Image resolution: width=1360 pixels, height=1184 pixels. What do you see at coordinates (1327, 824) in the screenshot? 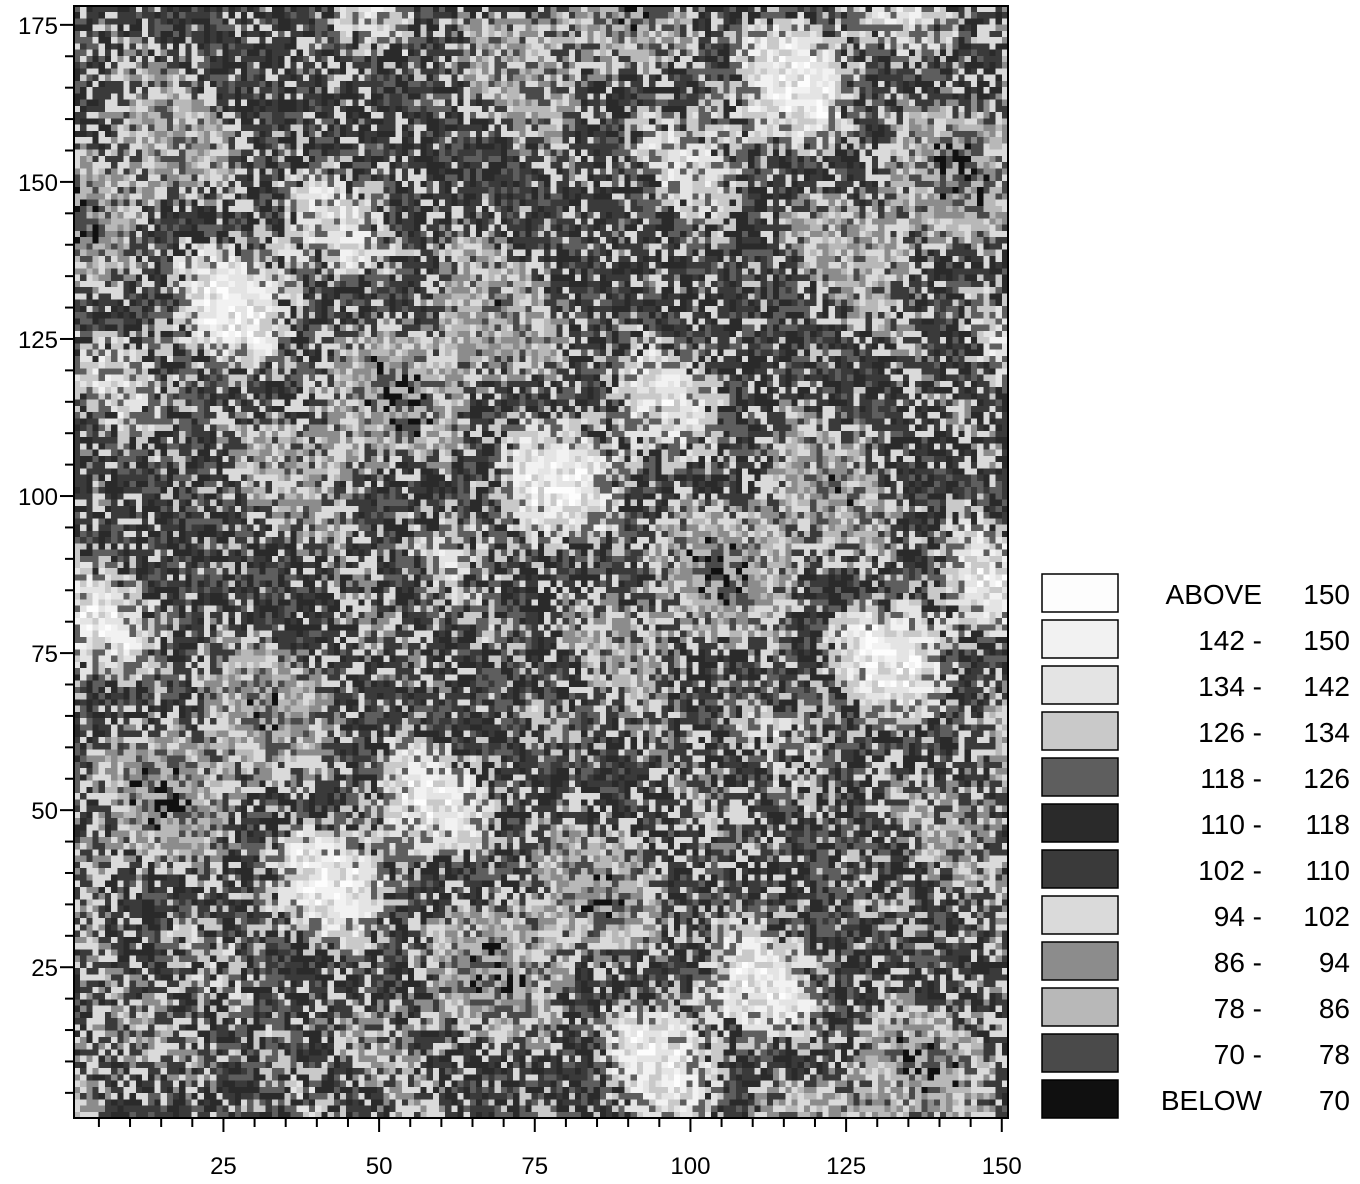
I see `legend-label-right: 118` at bounding box center [1327, 824].